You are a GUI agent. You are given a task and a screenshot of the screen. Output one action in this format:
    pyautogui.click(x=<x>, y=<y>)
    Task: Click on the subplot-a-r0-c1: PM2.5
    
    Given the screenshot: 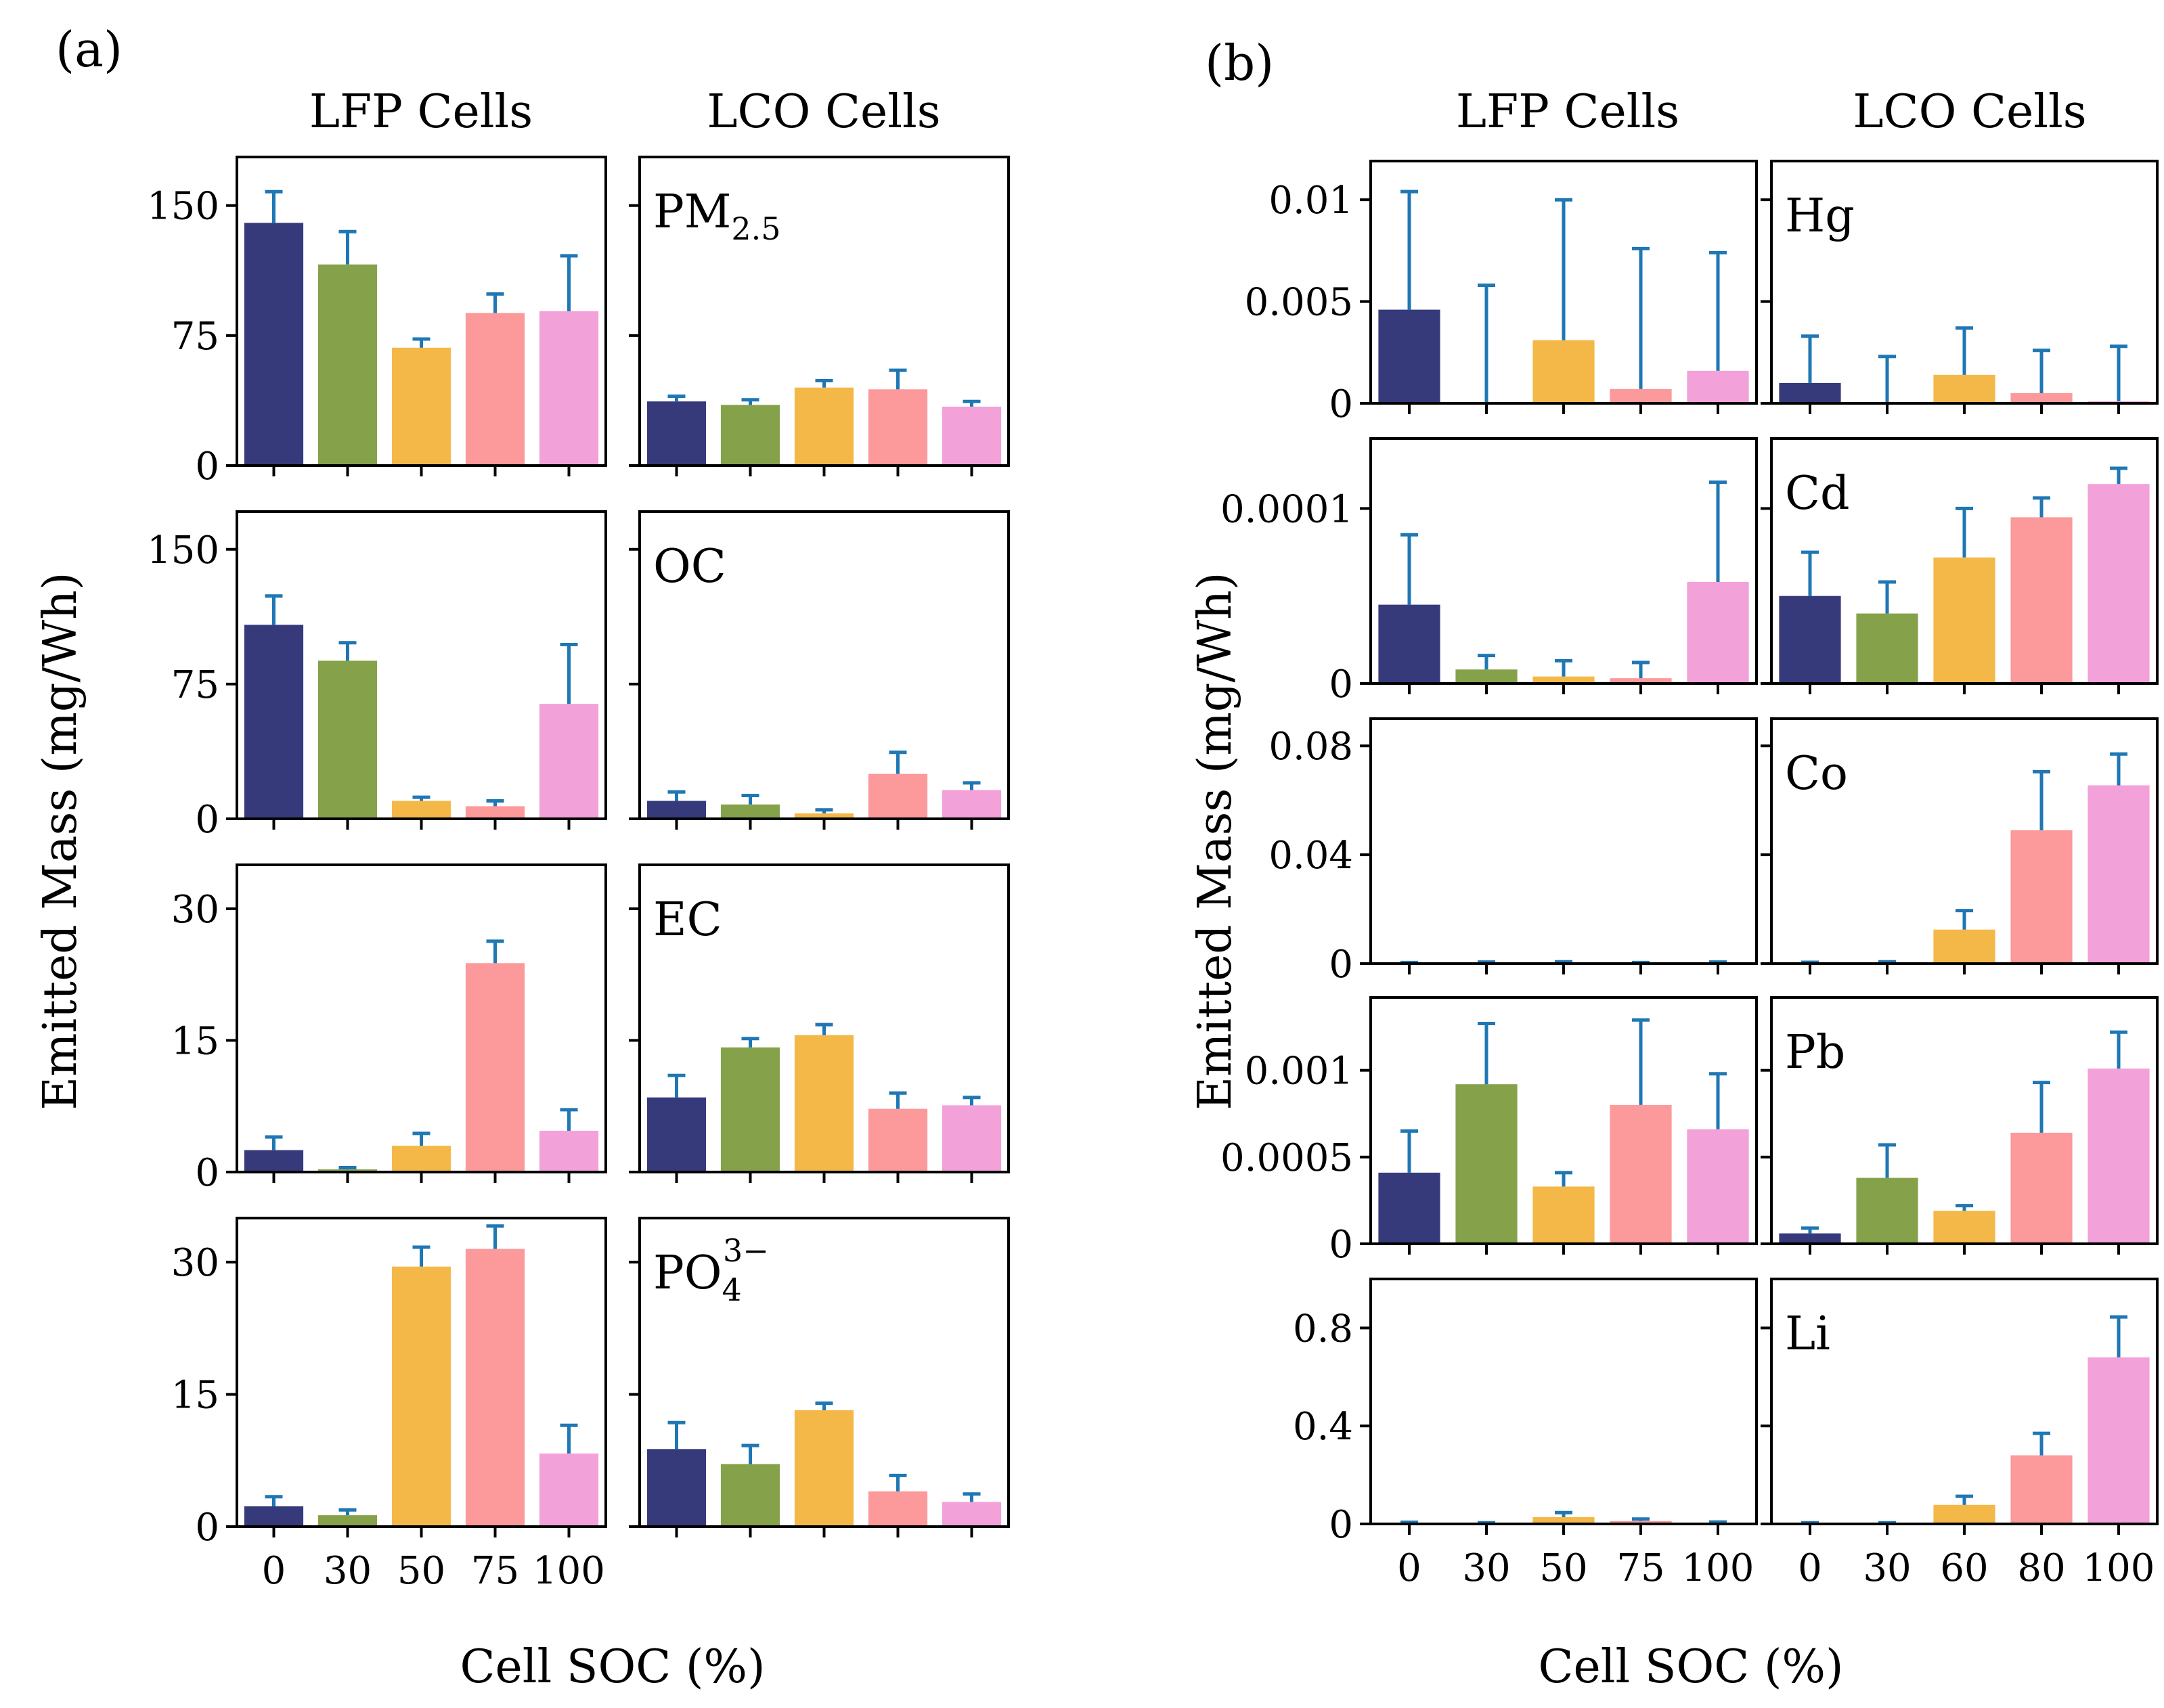 What is the action you would take?
    pyautogui.click(x=820, y=316)
    